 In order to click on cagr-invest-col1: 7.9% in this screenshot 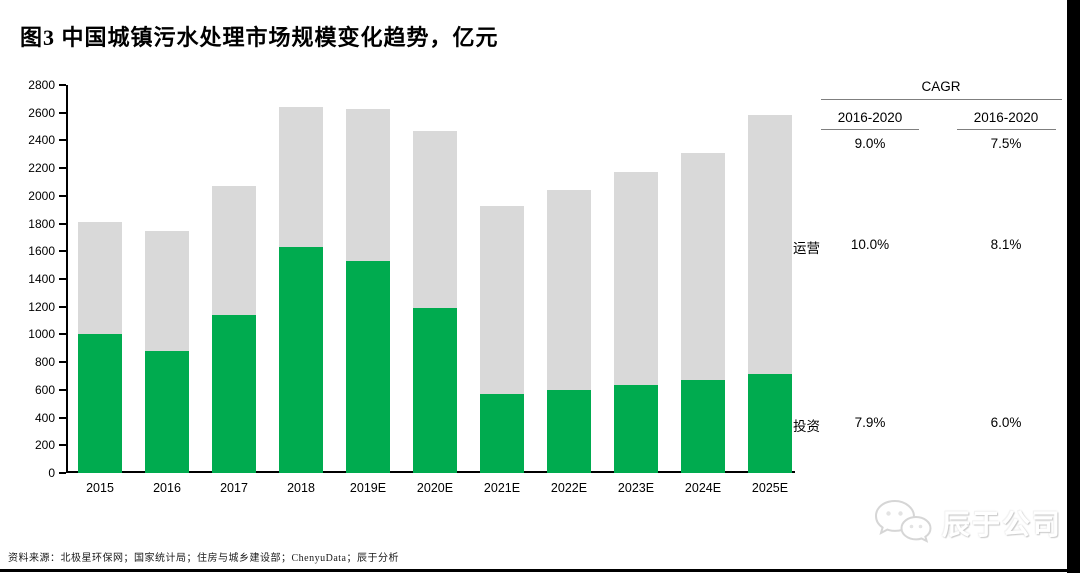, I will do `click(870, 422)`.